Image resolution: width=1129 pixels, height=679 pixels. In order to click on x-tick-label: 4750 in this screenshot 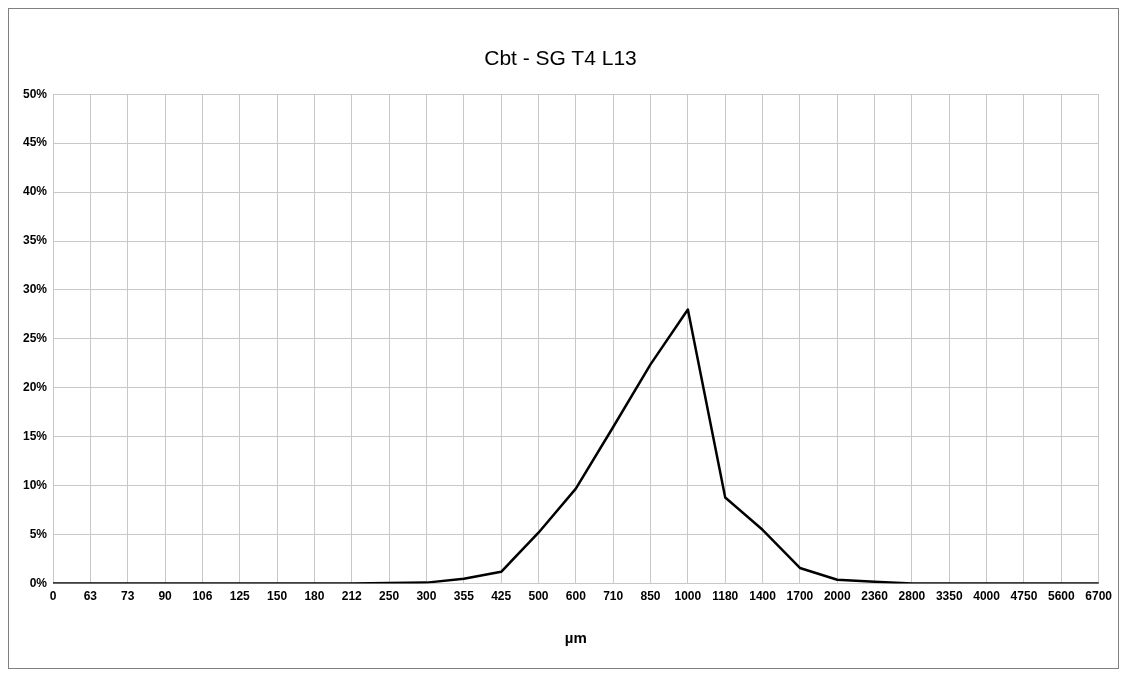, I will do `click(1024, 596)`.